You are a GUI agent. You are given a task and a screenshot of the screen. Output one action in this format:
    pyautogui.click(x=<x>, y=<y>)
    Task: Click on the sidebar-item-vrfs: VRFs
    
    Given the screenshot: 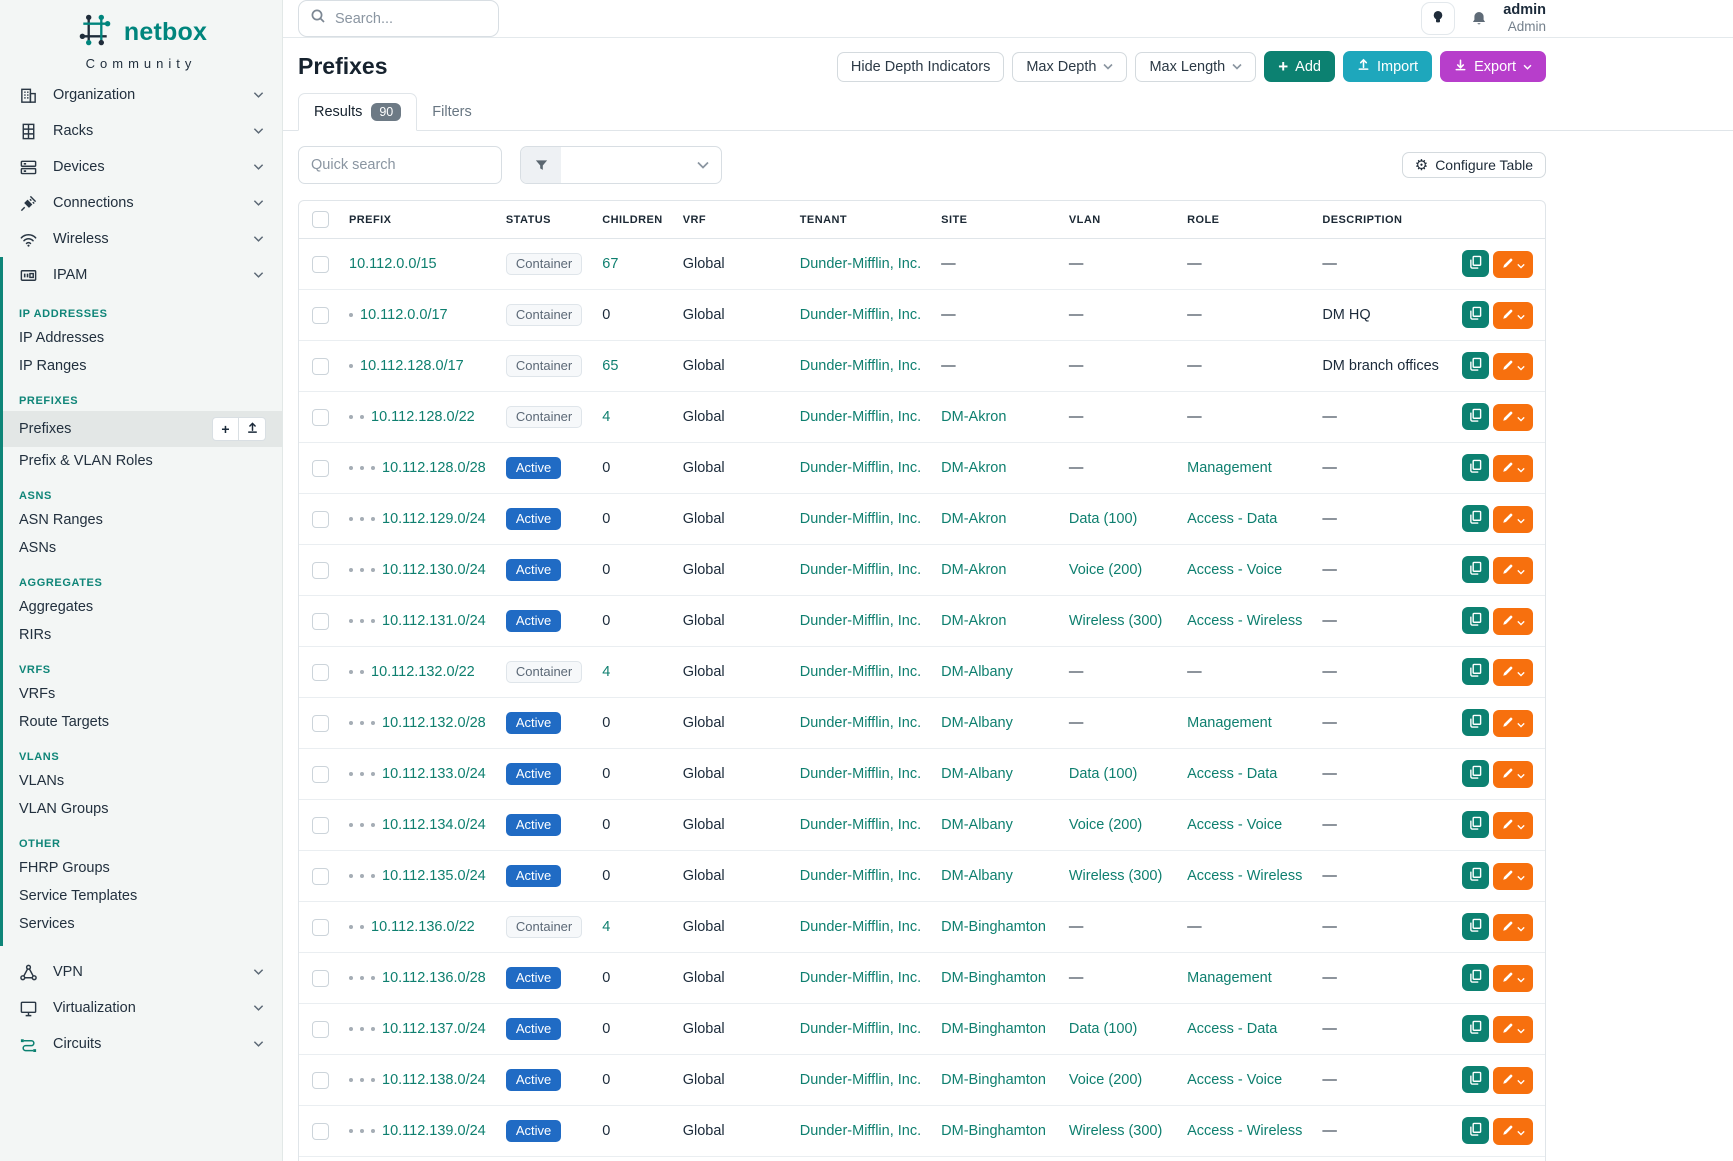 What is the action you would take?
    pyautogui.click(x=142, y=694)
    